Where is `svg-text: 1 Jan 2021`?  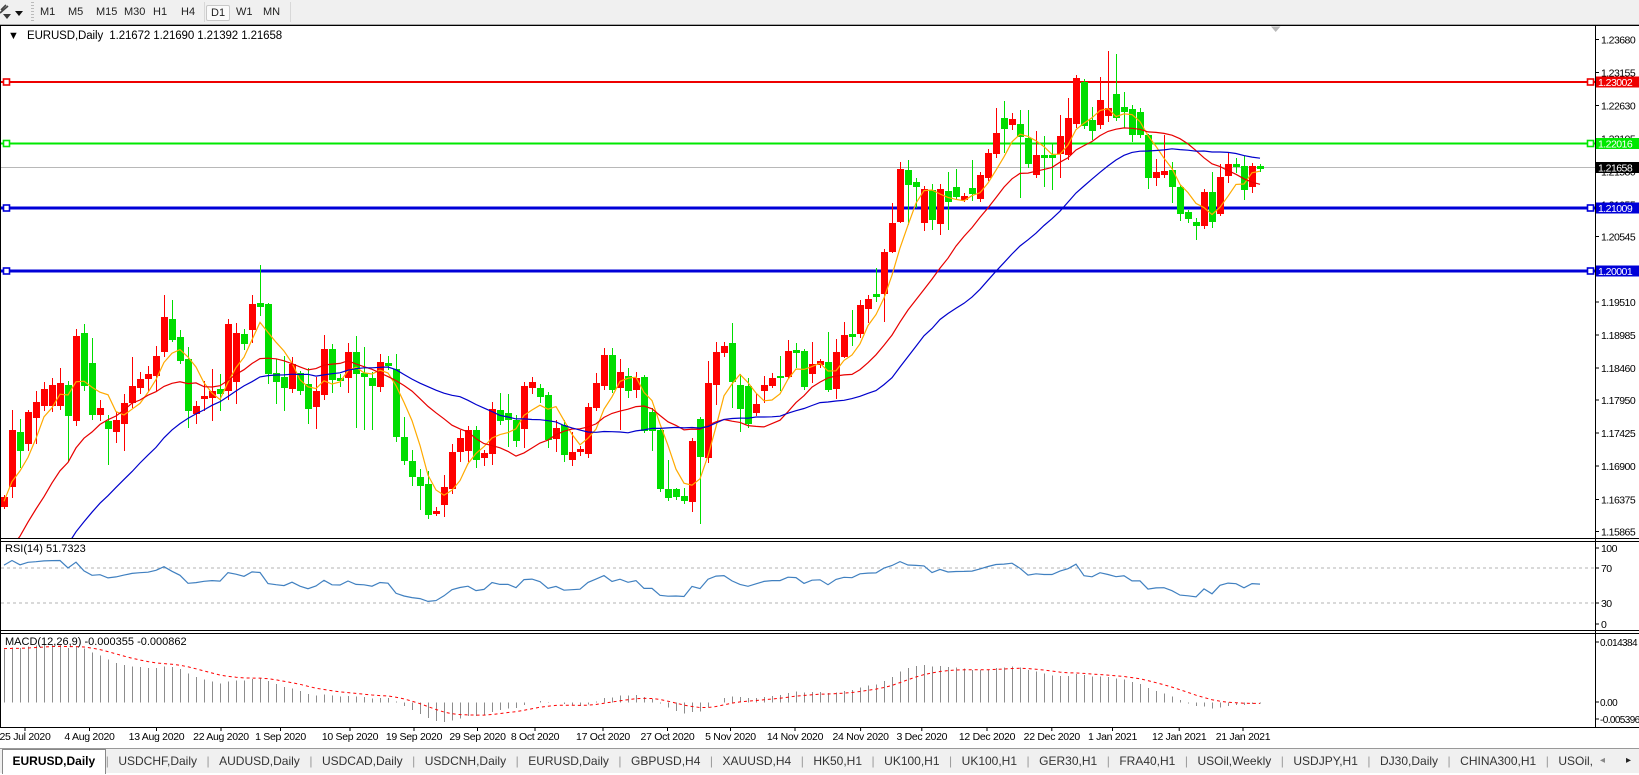
svg-text: 1 Jan 2021 is located at coordinates (1112, 737).